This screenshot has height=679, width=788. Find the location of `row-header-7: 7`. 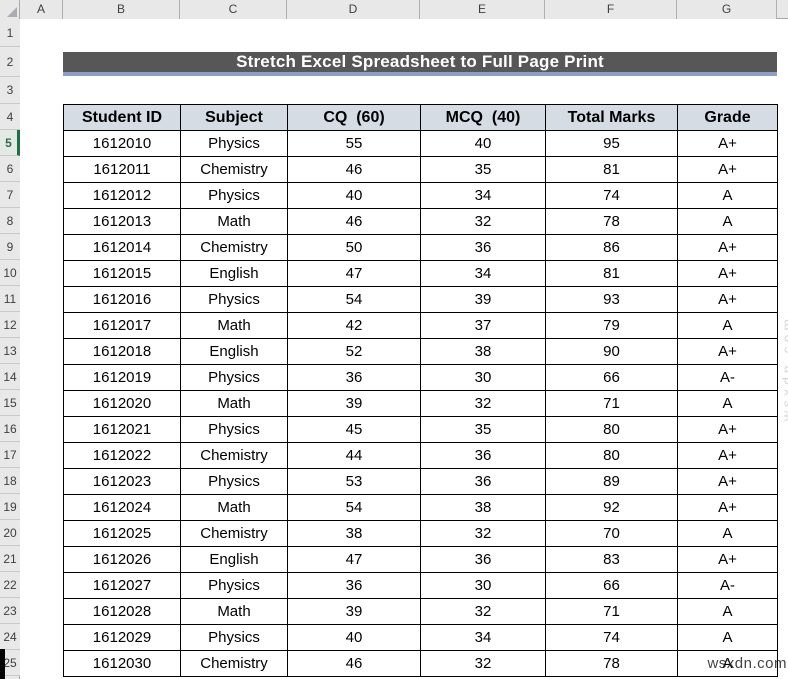

row-header-7: 7 is located at coordinates (10, 195).